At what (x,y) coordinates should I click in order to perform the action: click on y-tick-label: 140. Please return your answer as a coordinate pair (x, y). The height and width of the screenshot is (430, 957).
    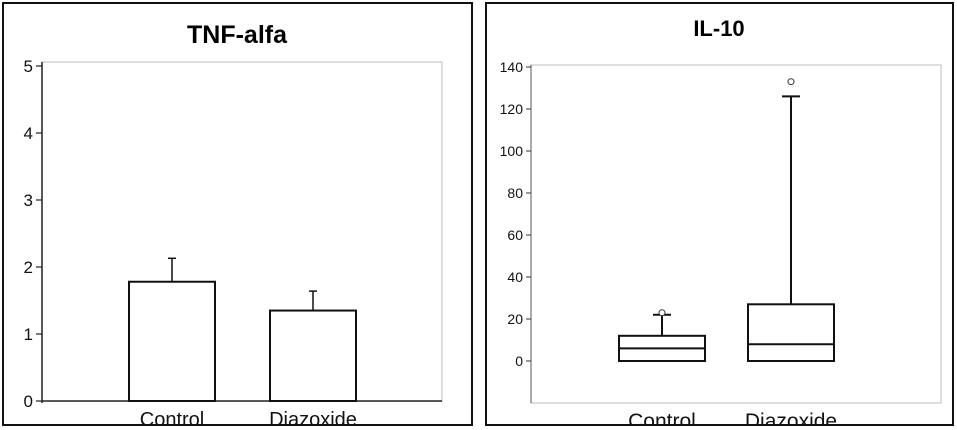
    Looking at the image, I should click on (512, 67).